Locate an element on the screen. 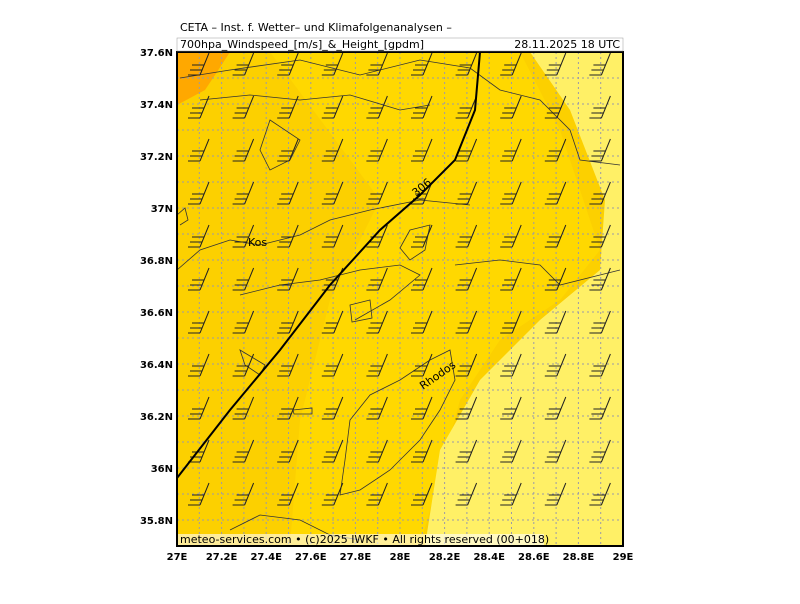 The image size is (800, 604). x-tick-label: 28.6E is located at coordinates (534, 557).